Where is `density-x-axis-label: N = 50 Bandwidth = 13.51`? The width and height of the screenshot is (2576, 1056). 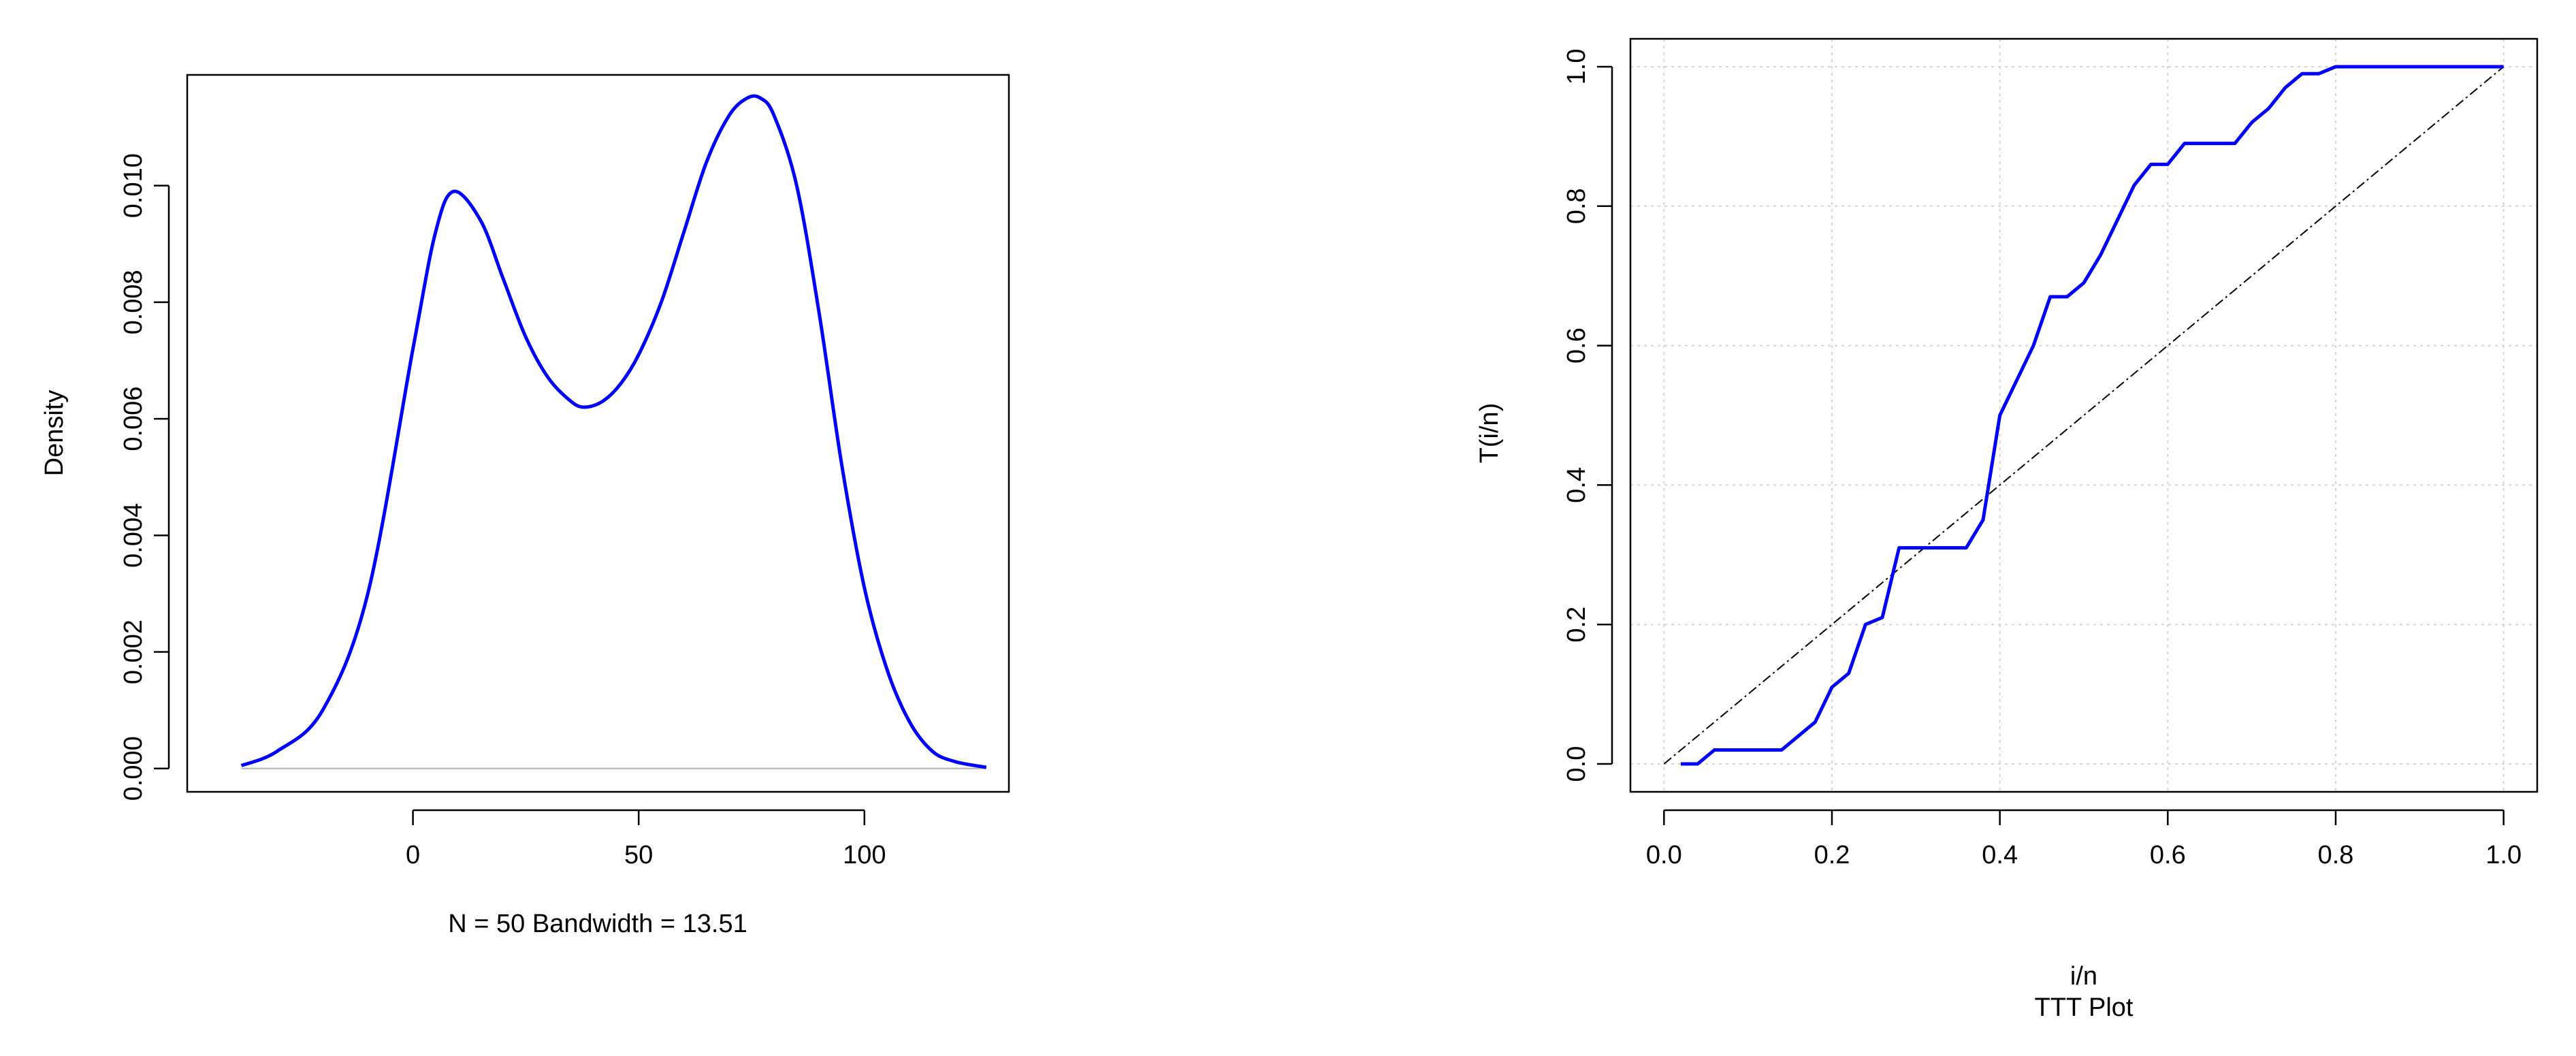 density-x-axis-label: N = 50 Bandwidth = 13.51 is located at coordinates (598, 924).